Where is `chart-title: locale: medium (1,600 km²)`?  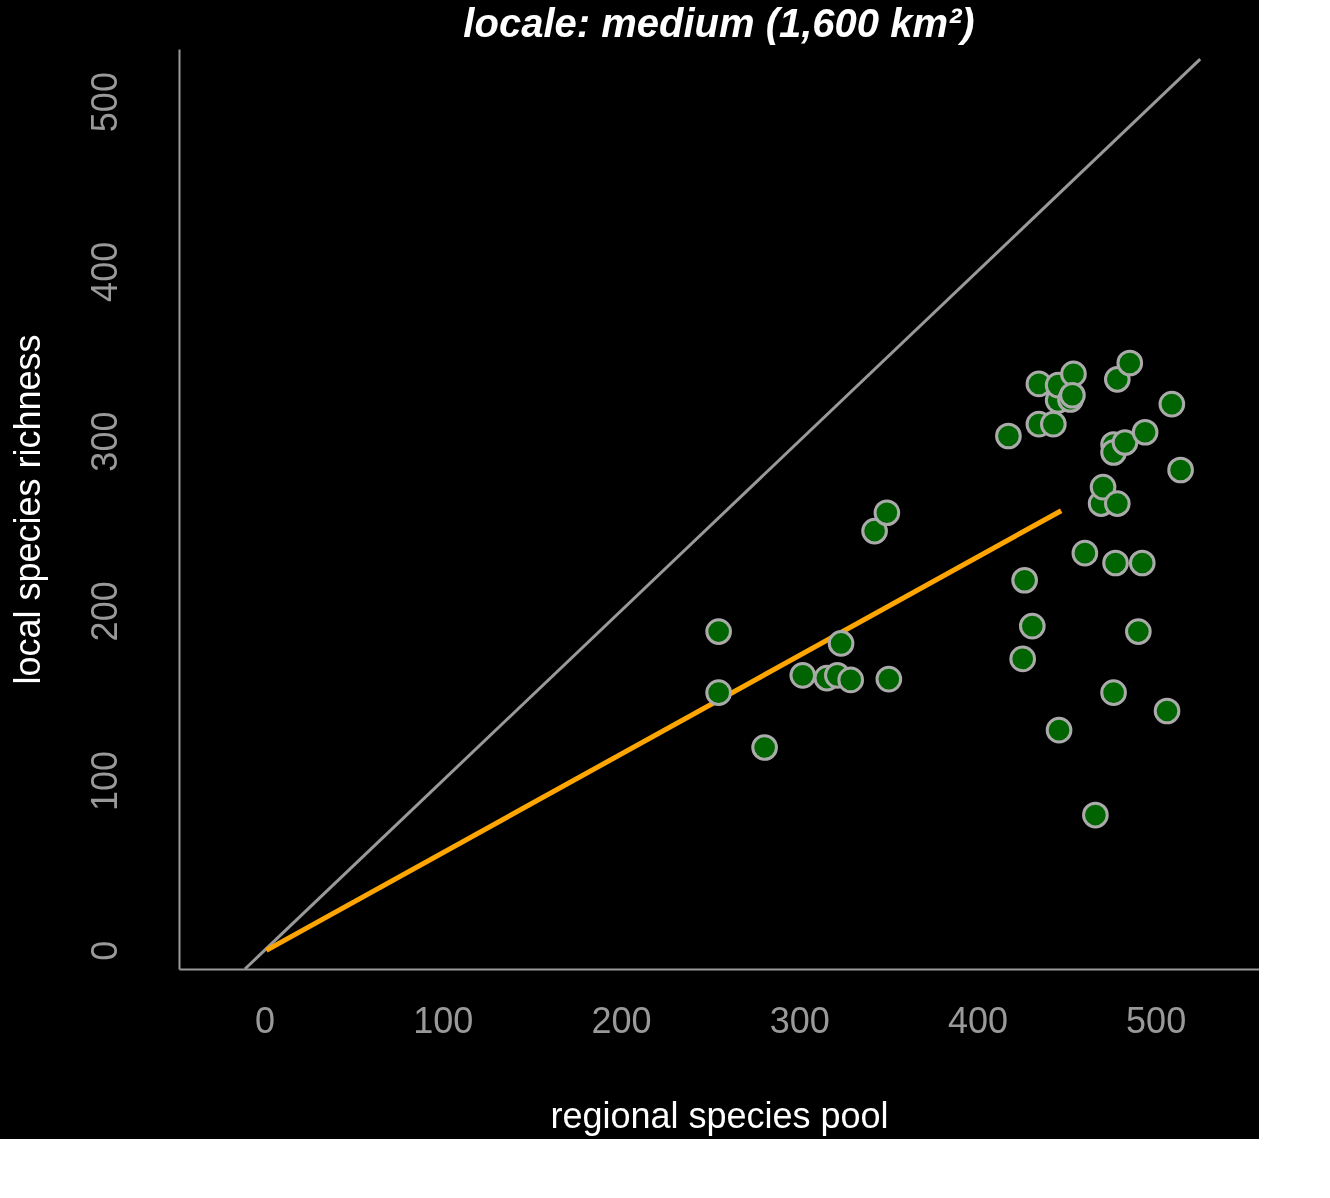
chart-title: locale: medium (1,600 km²) is located at coordinates (719, 23).